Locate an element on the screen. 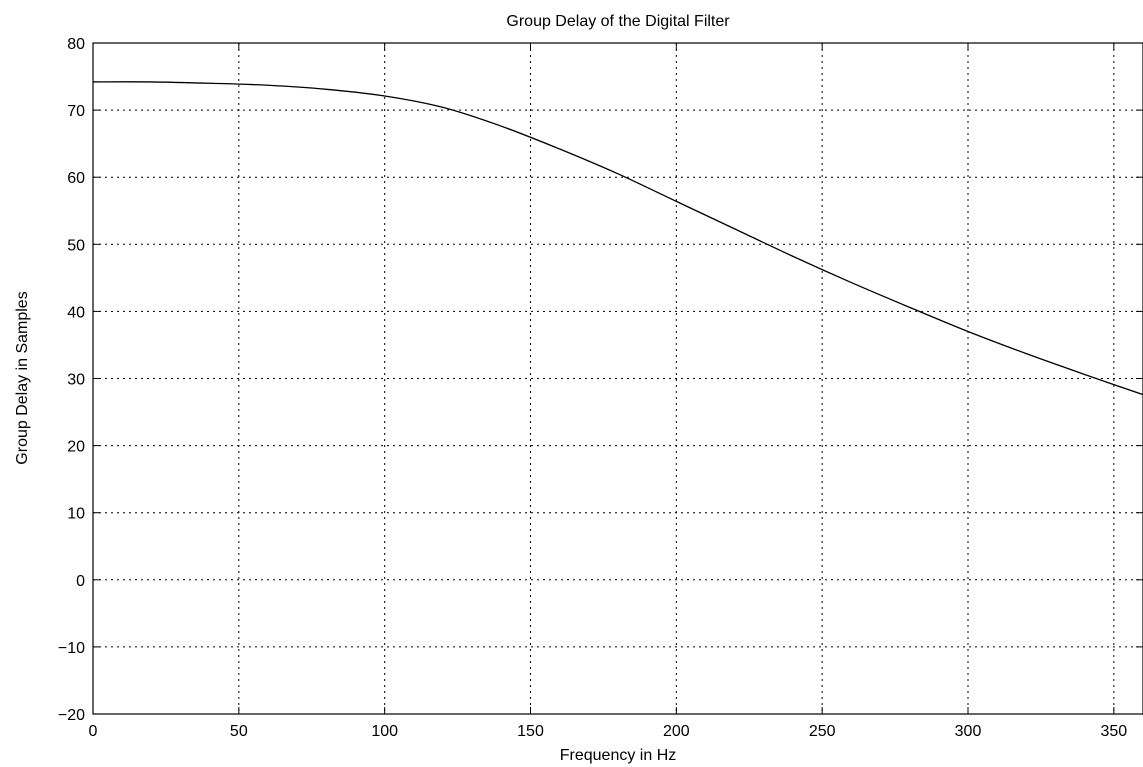 The image size is (1143, 767). y-tick-label: 0 is located at coordinates (80, 581).